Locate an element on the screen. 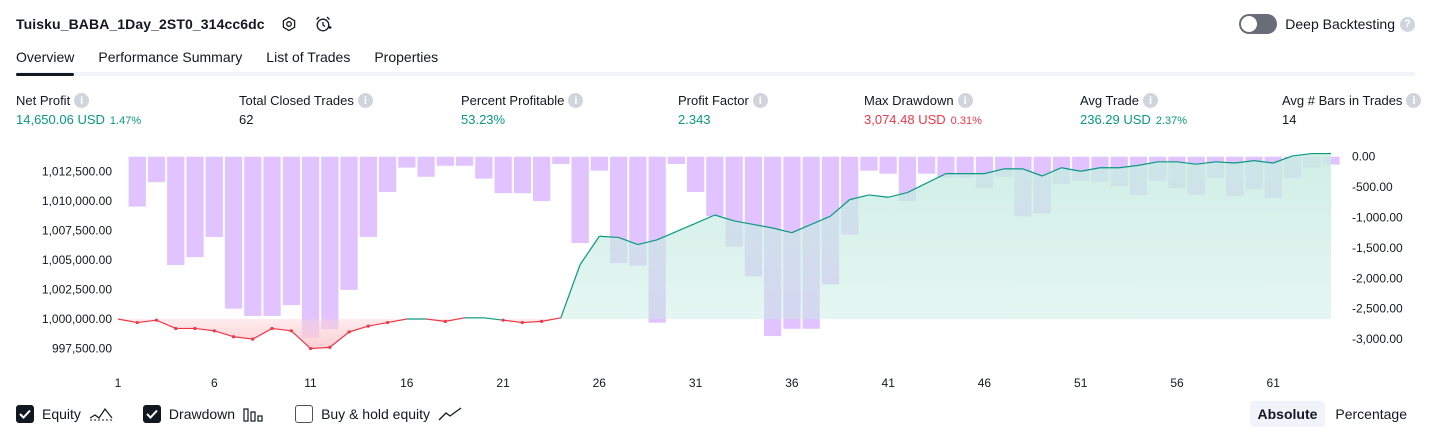  tab-list-of-trades: List of Trades is located at coordinates (308, 57).